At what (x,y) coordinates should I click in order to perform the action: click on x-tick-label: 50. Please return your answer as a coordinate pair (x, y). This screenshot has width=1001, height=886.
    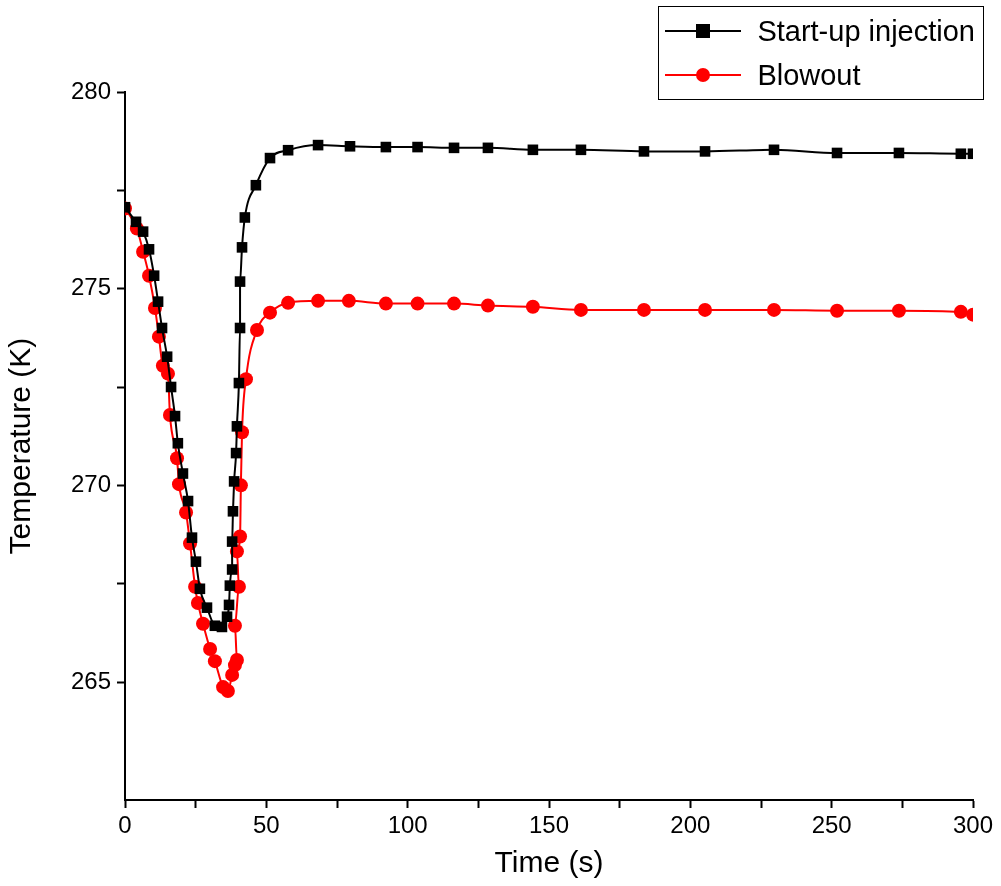
    Looking at the image, I should click on (266, 825).